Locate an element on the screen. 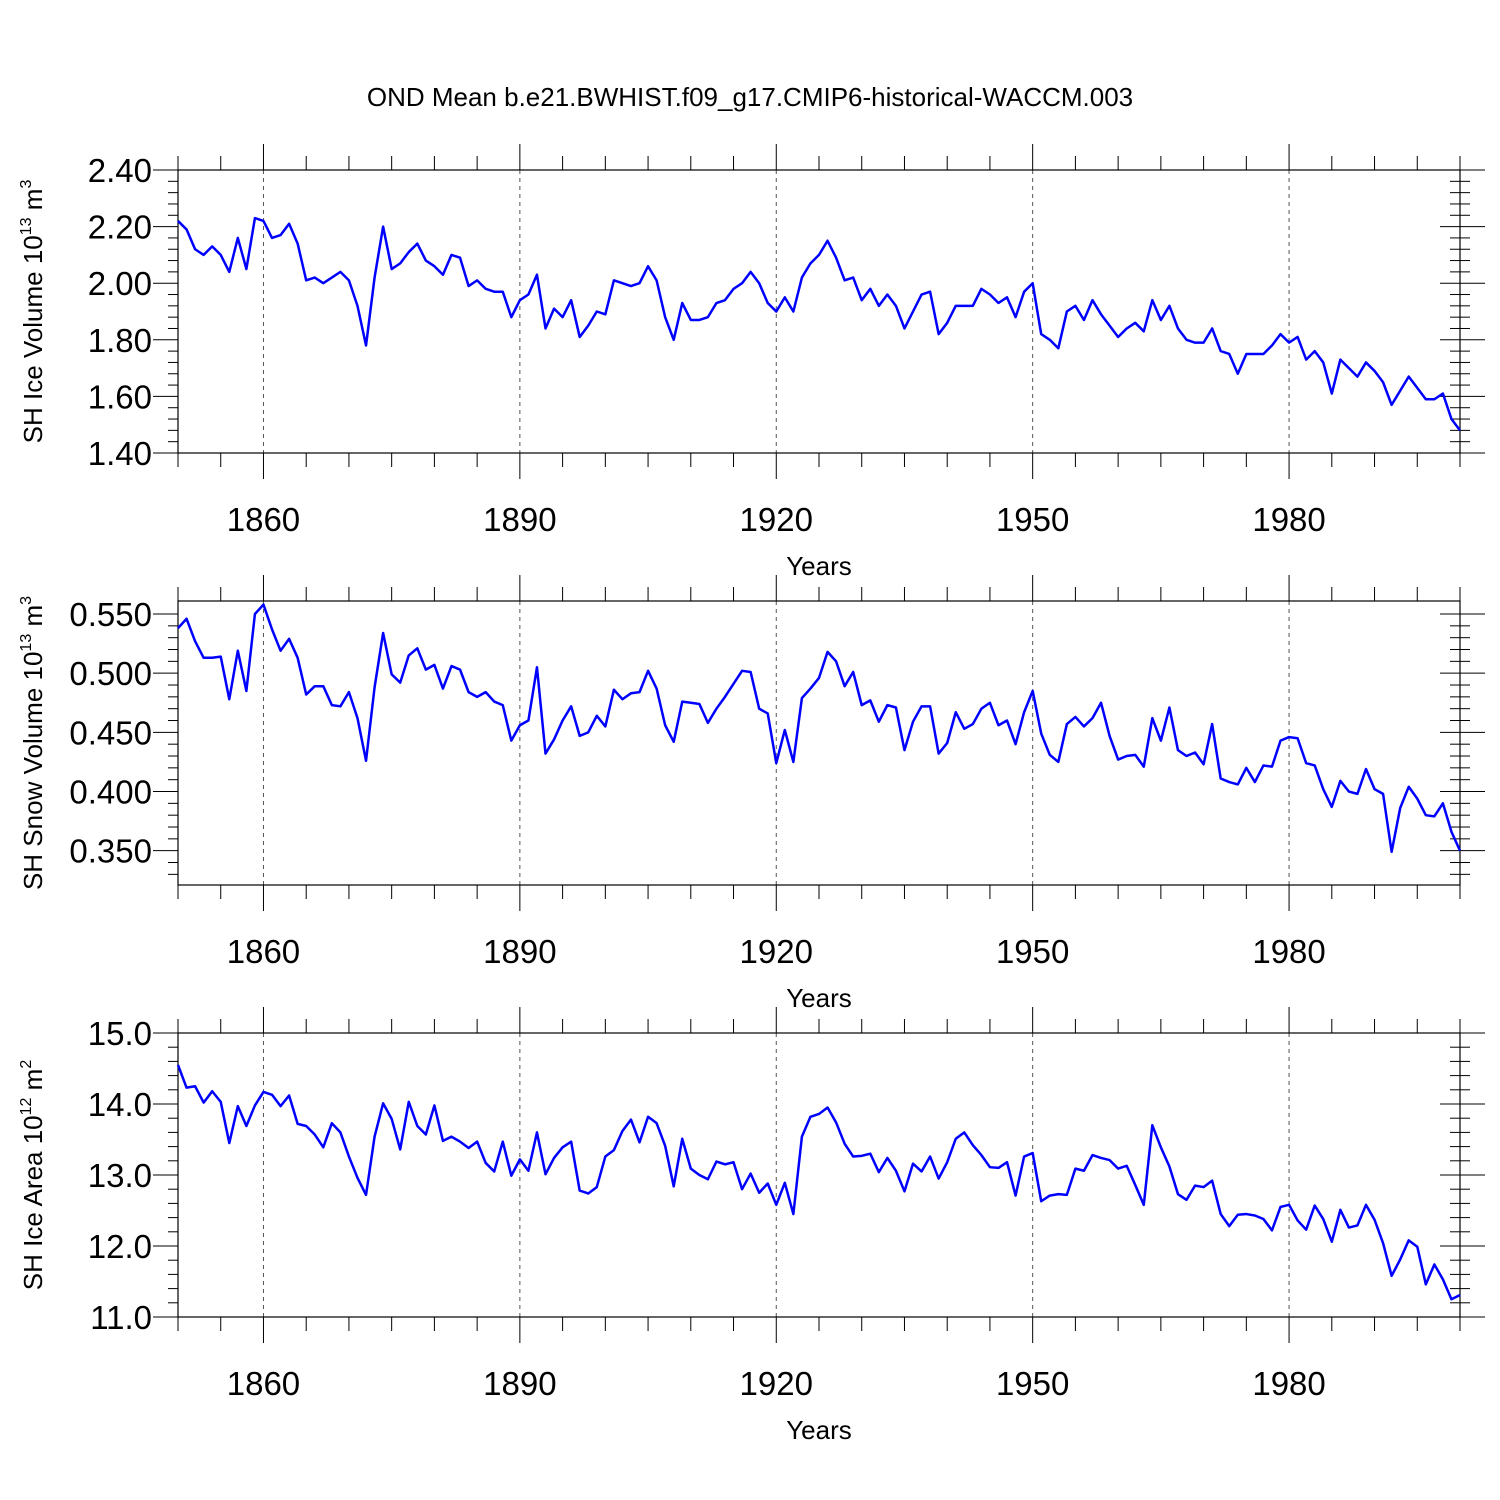 The width and height of the screenshot is (1500, 1500). y-axis-label: SH Snow Volume 1013 m3 is located at coordinates (33, 743).